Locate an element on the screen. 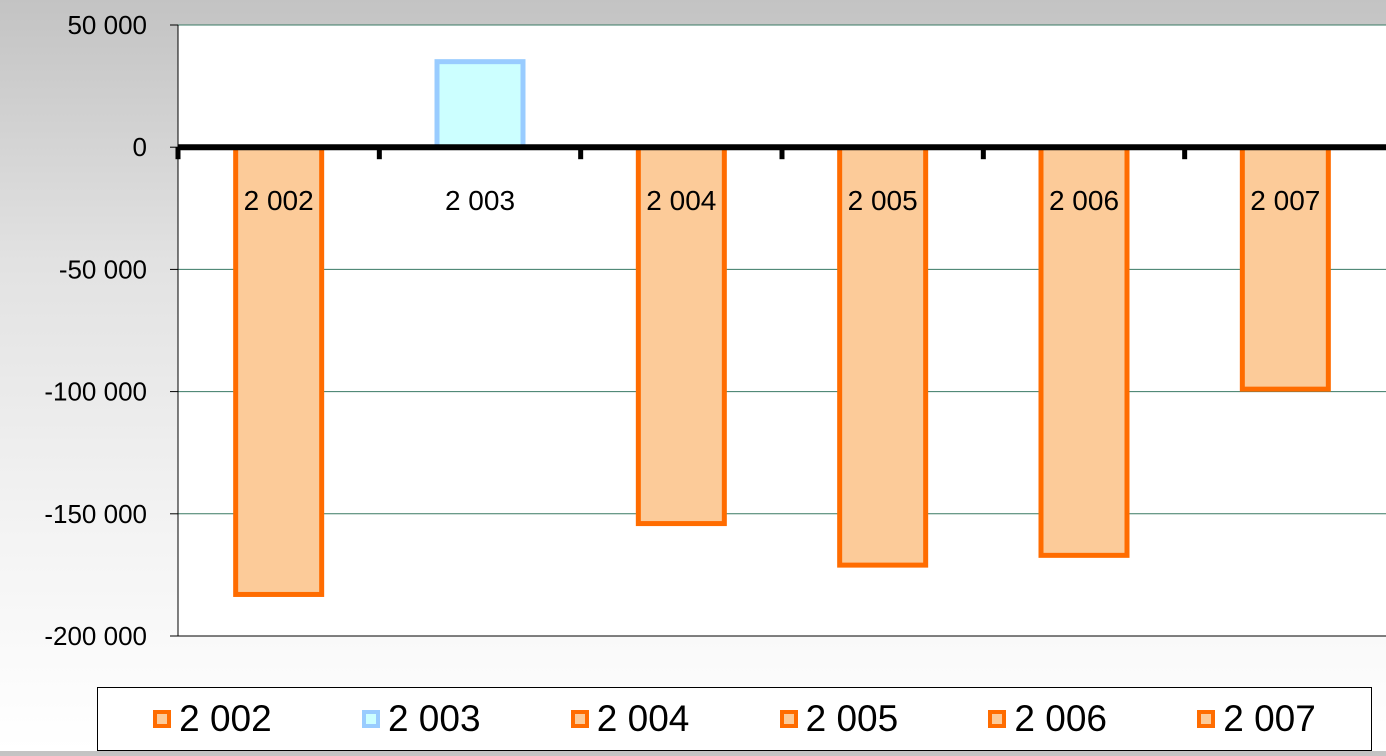  legend-label: 2 007 is located at coordinates (1269, 718).